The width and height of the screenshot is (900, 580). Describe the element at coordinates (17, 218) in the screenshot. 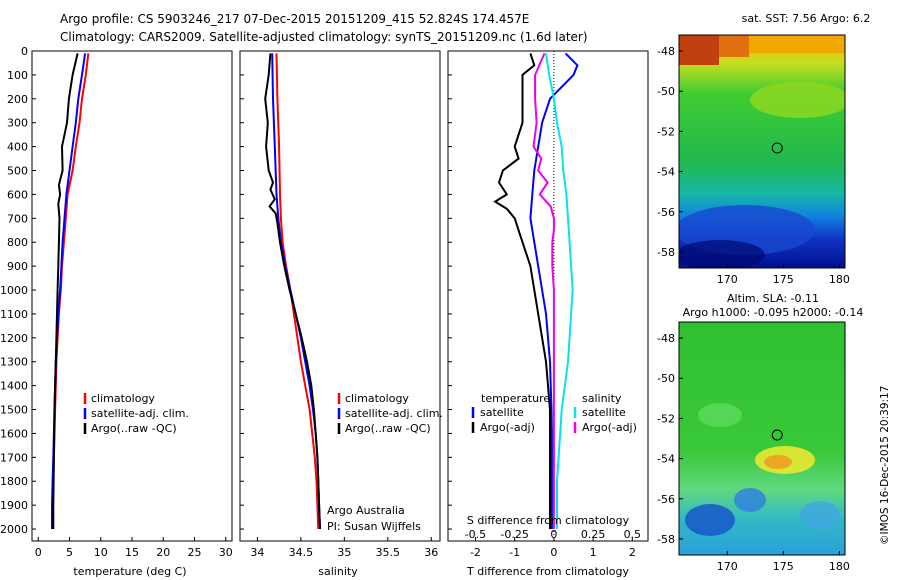

I see `y-tick-label: 700` at that location.